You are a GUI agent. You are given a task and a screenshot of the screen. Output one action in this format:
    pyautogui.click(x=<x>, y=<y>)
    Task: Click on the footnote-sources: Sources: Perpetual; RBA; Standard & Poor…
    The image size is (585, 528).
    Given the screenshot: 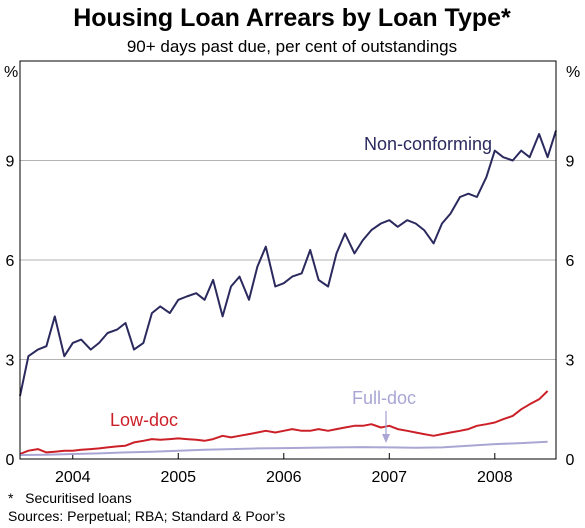 What is the action you would take?
    pyautogui.click(x=147, y=516)
    